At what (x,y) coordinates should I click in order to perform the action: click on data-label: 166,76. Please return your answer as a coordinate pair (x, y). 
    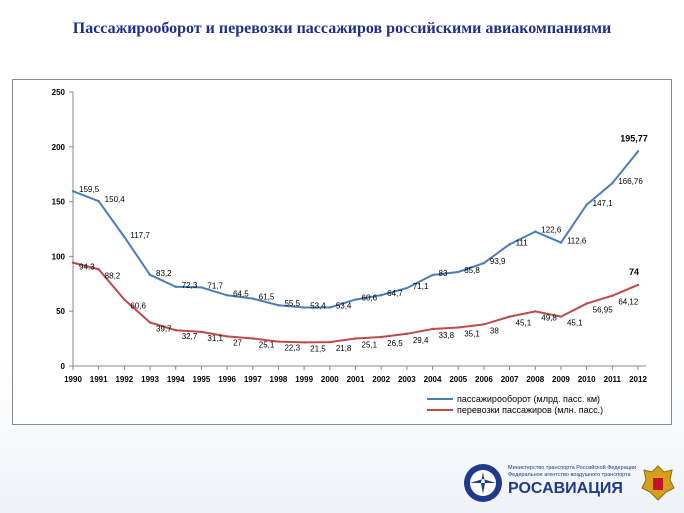
    Looking at the image, I should click on (630, 181).